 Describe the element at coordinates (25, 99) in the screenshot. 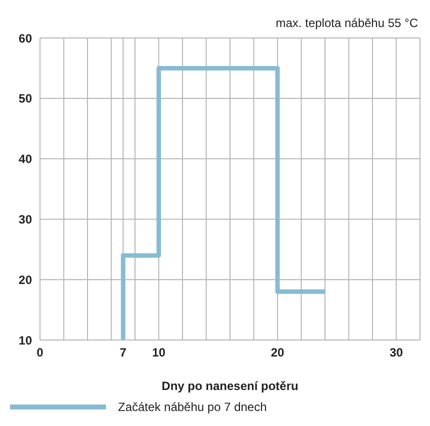

I see `y-tick-label: 50` at that location.